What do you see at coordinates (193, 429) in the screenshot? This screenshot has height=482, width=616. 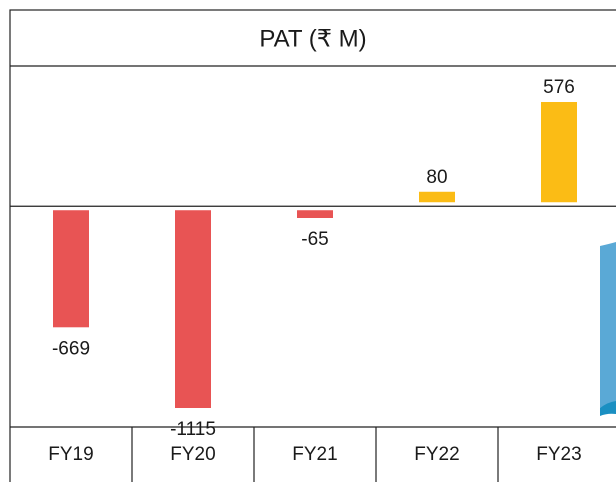 I see `data-label: -1115` at bounding box center [193, 429].